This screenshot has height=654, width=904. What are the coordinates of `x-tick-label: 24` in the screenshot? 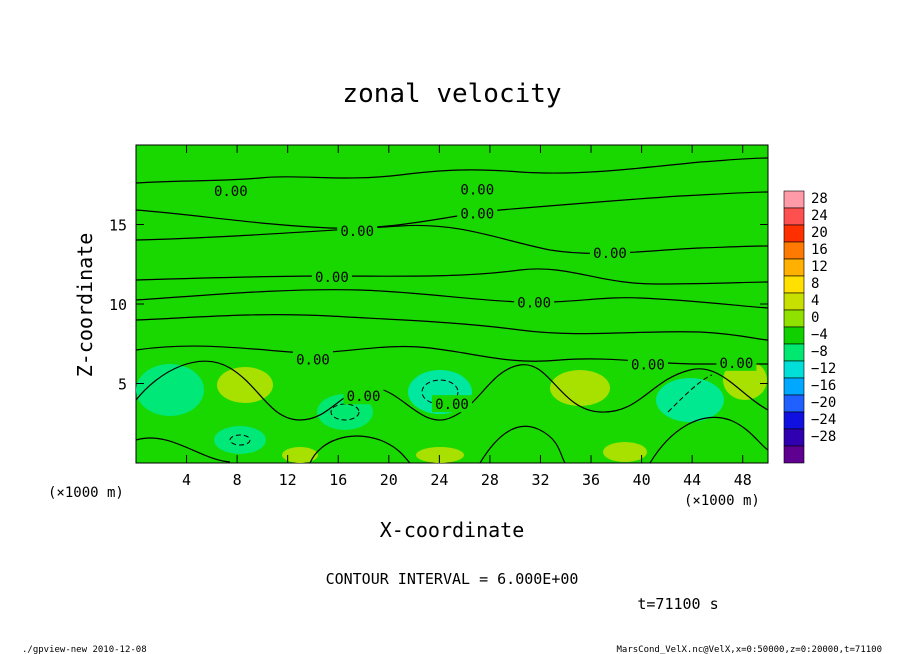 It's located at (439, 480).